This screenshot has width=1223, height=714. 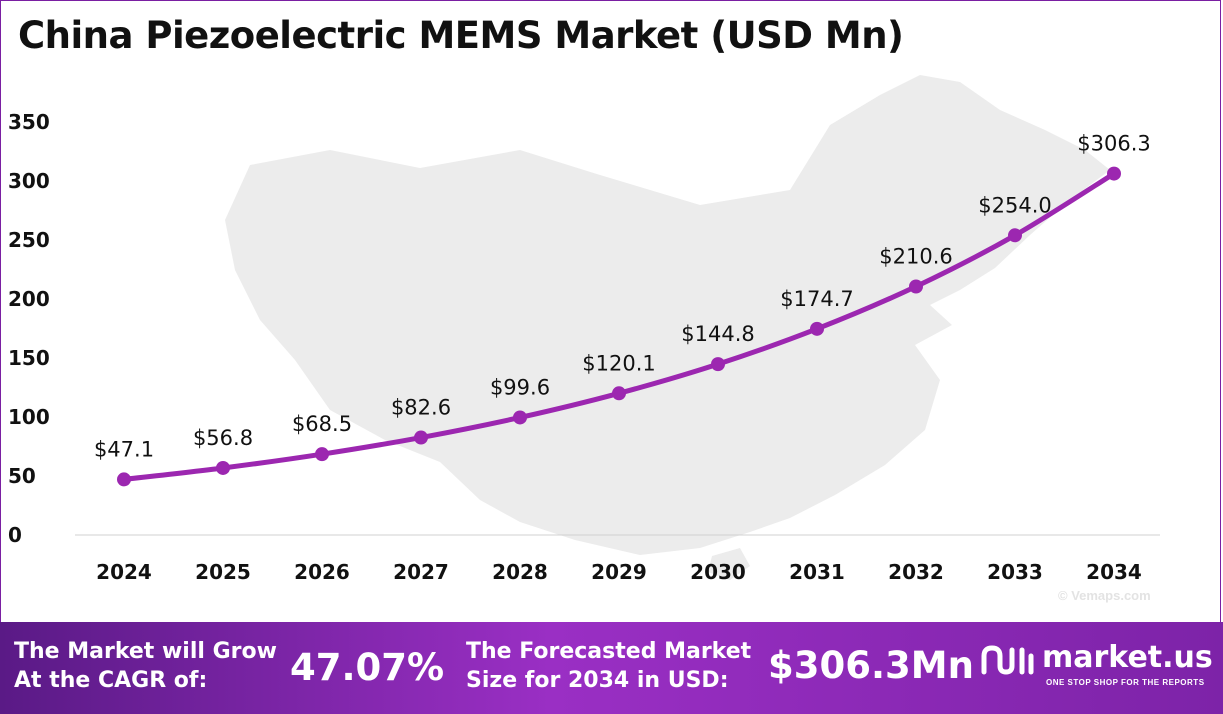 I want to click on forecast-value: $306.3Mn, so click(x=871, y=665).